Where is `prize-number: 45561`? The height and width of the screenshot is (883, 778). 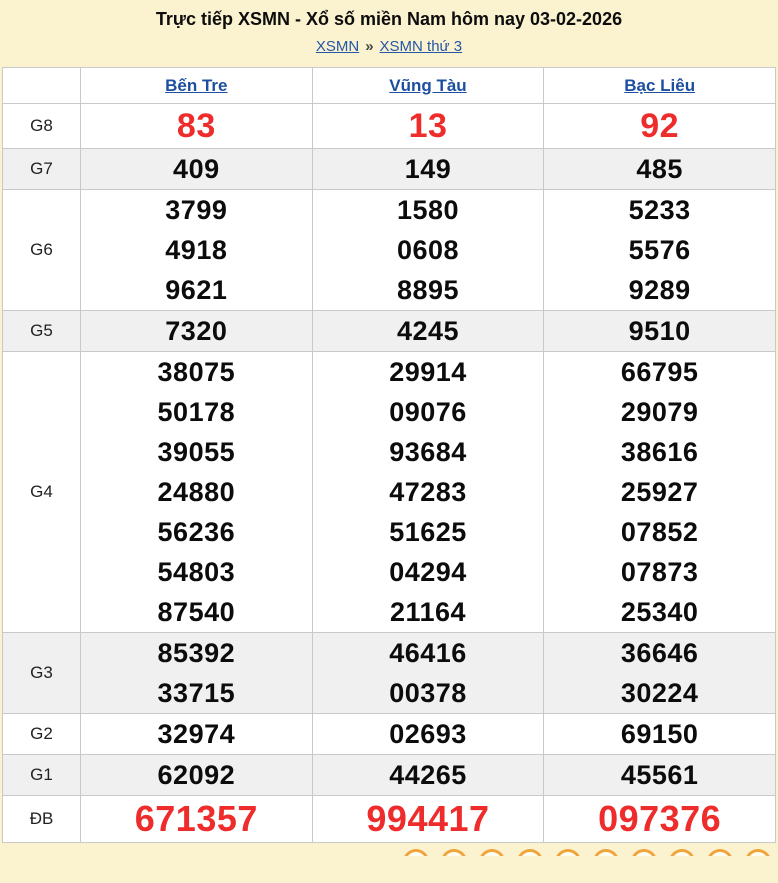 prize-number: 45561 is located at coordinates (659, 775).